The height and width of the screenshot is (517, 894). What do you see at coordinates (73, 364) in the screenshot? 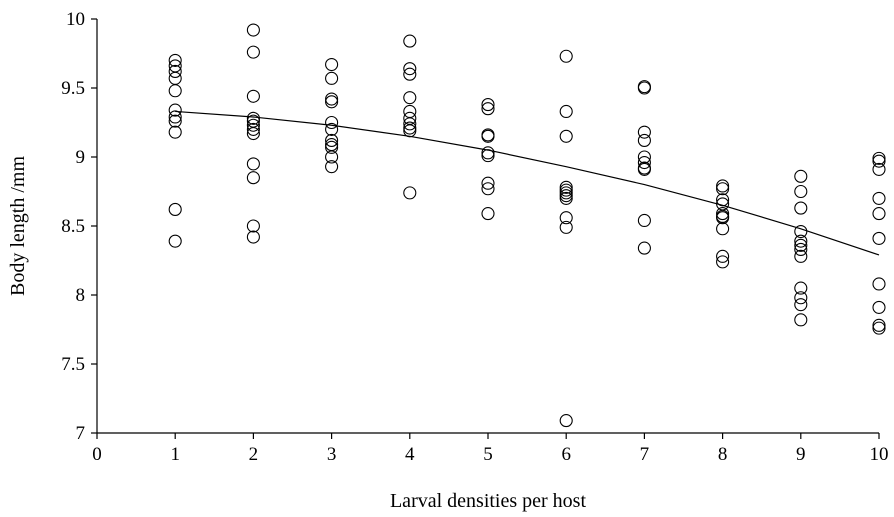
I see `y-tick-label: 7.5` at bounding box center [73, 364].